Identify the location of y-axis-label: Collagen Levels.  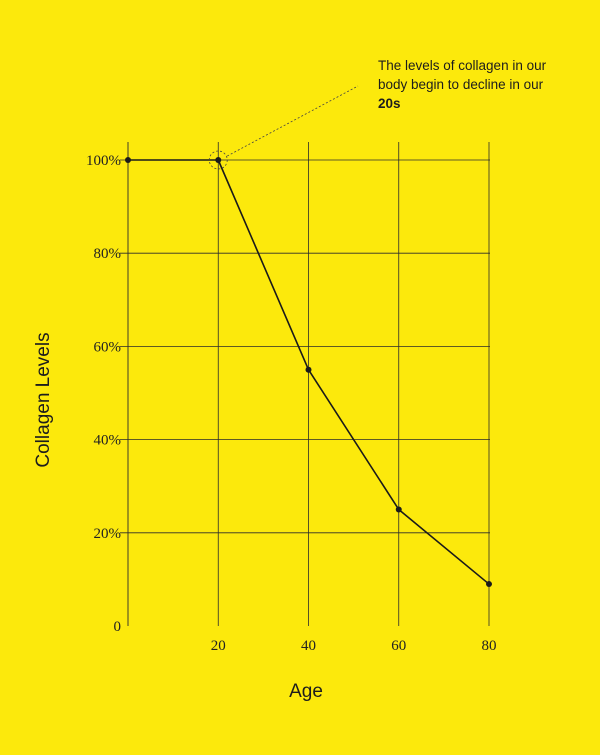
(43, 400).